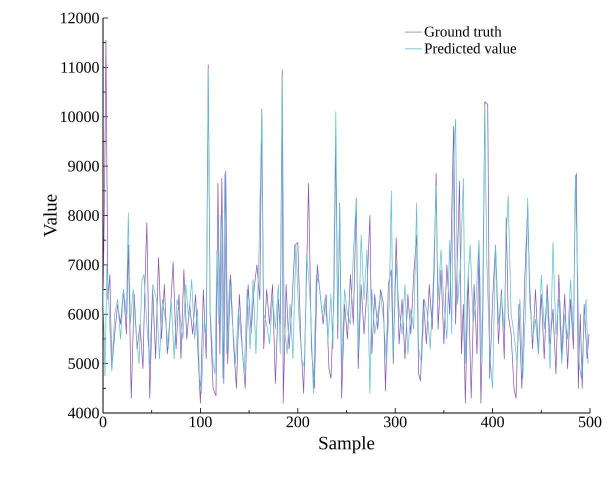 The width and height of the screenshot is (610, 485). What do you see at coordinates (80, 18) in the screenshot?
I see `y-tick-label: 12000` at bounding box center [80, 18].